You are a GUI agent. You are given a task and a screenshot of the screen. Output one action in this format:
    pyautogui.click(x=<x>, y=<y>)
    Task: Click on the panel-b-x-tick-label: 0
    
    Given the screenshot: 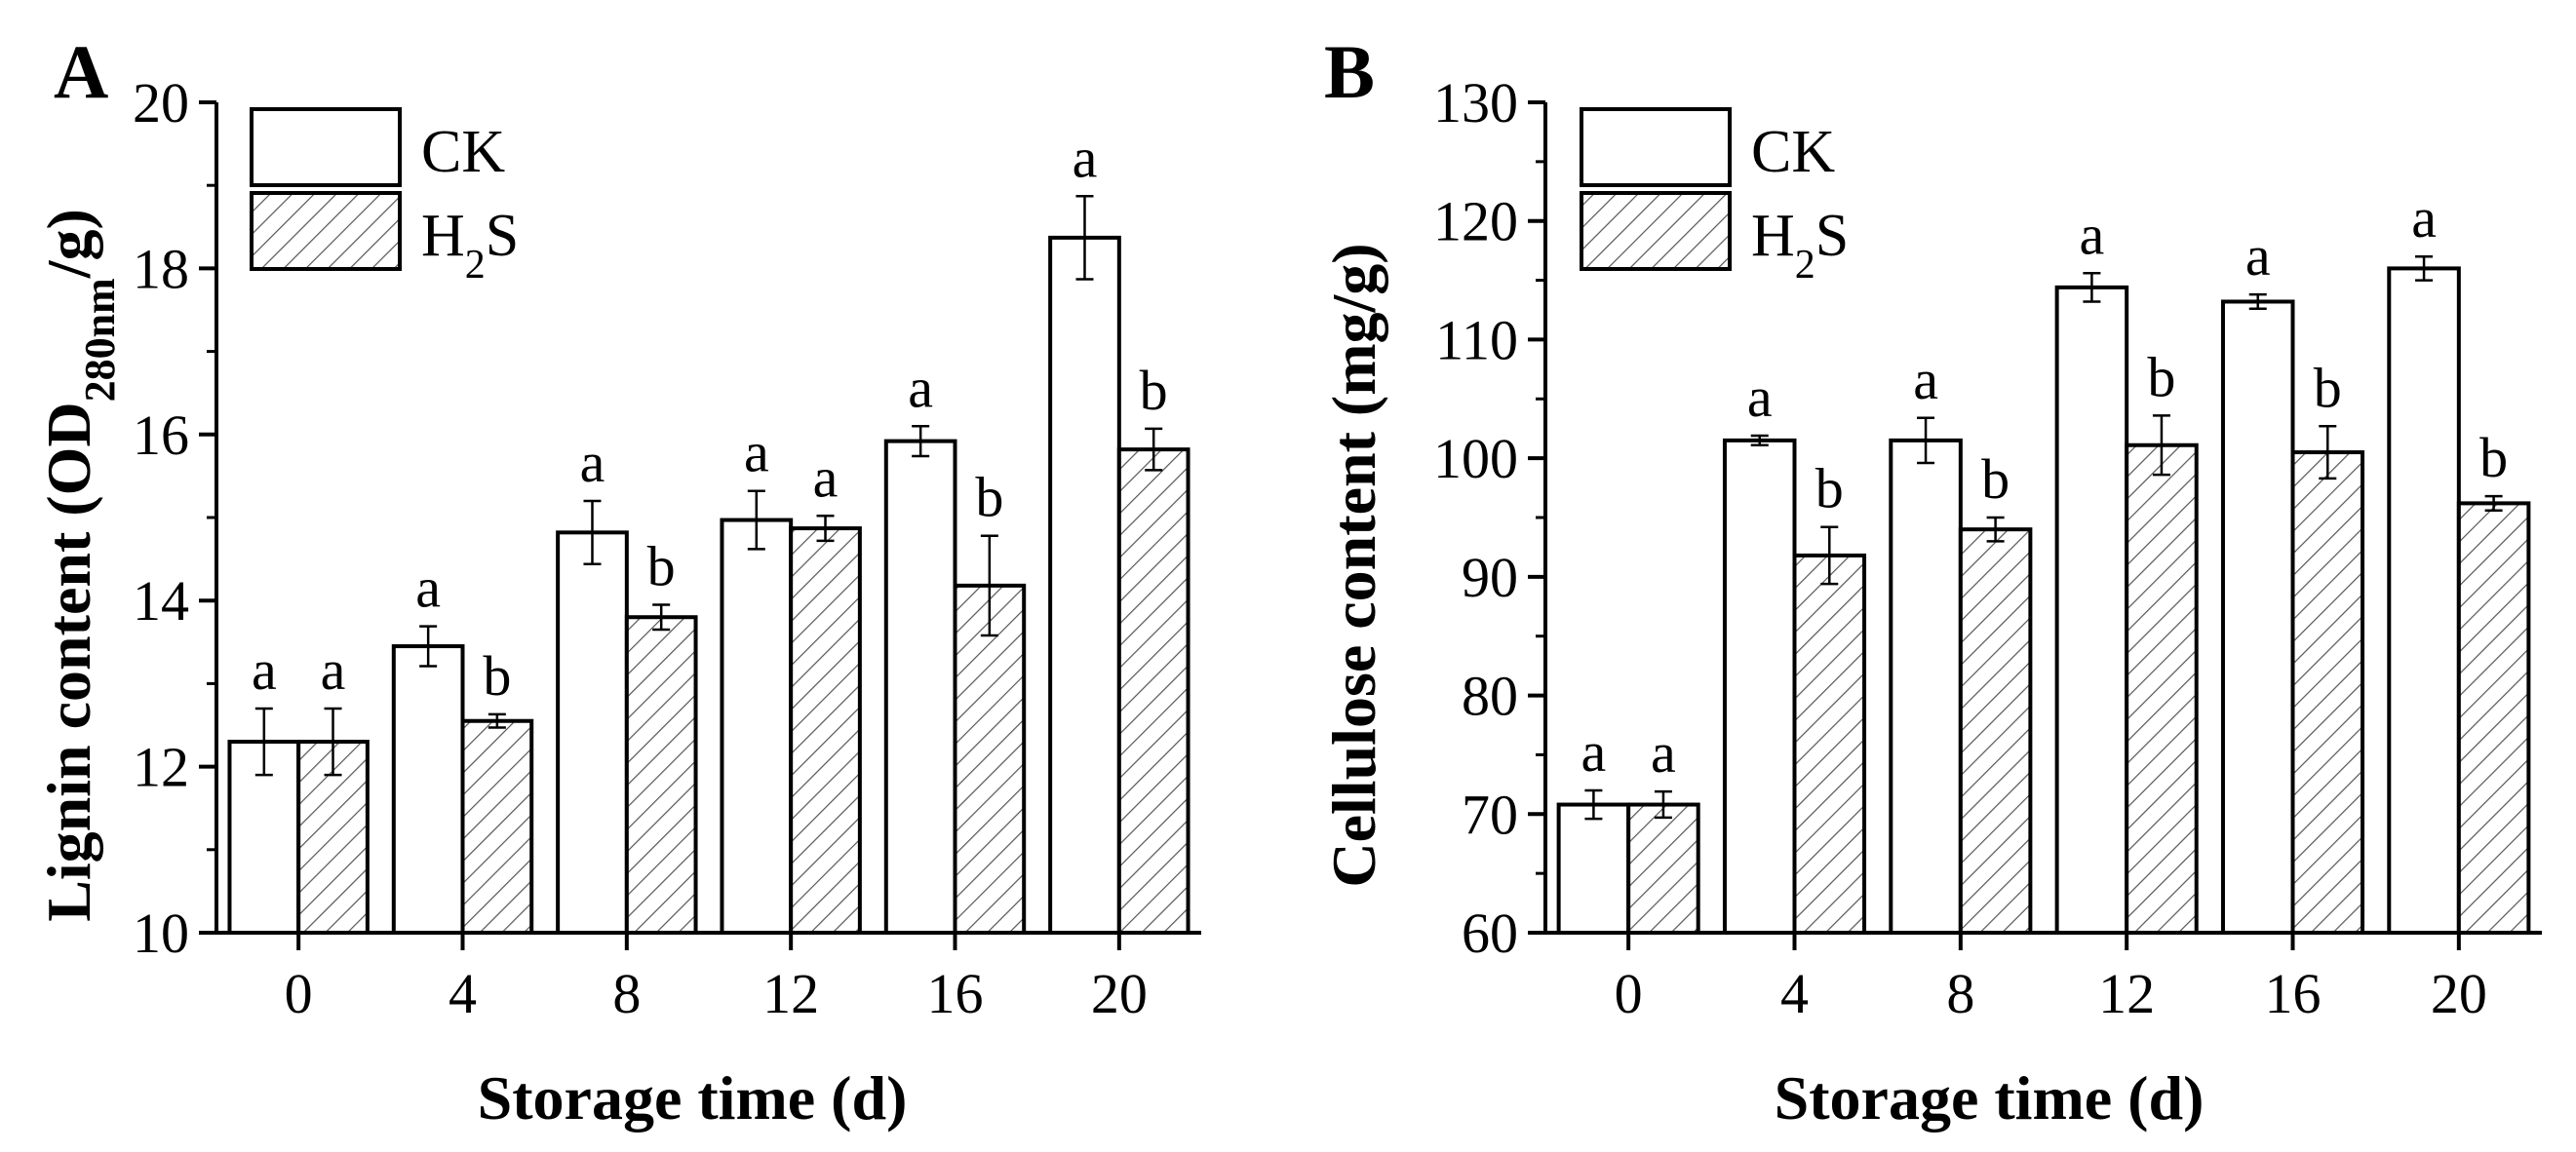 What is the action you would take?
    pyautogui.click(x=1629, y=994)
    